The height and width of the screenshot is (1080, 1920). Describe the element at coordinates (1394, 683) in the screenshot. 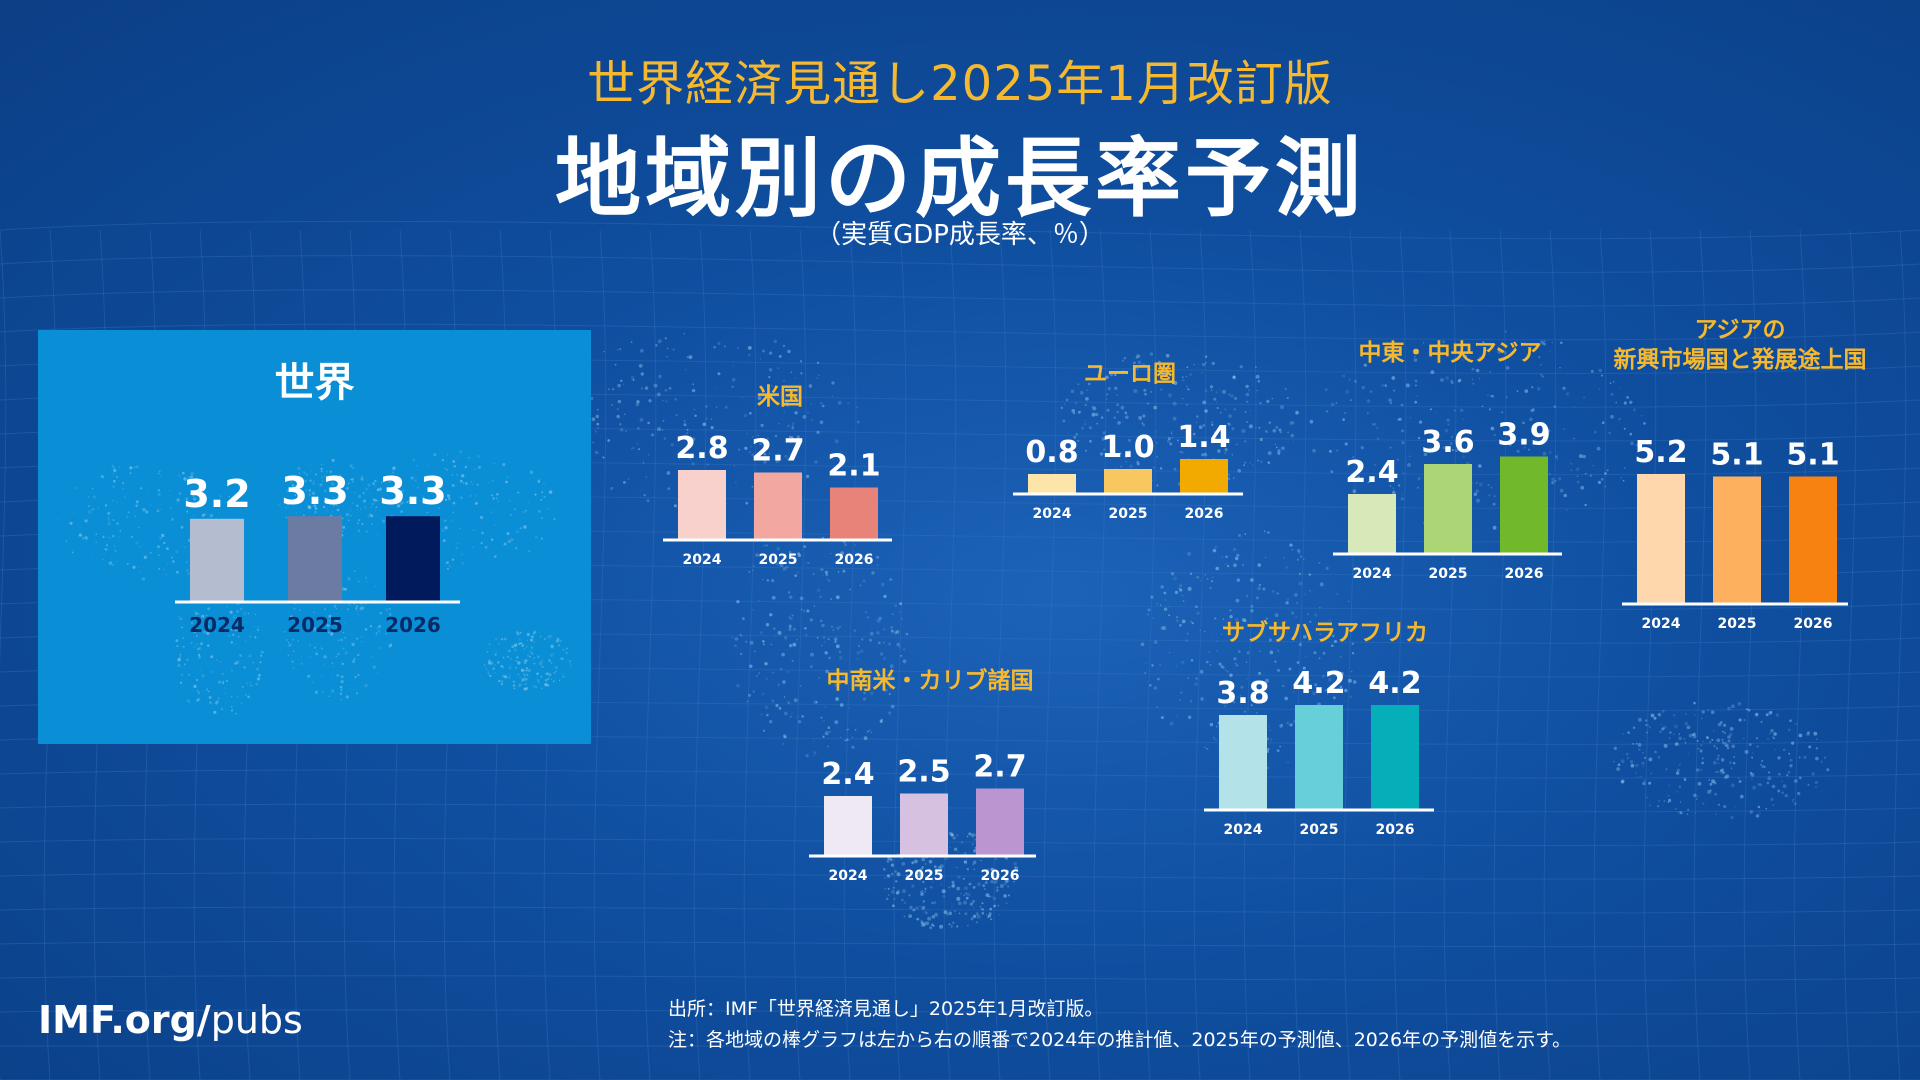

I see `data-label-ssa-2026: 4.2` at that location.